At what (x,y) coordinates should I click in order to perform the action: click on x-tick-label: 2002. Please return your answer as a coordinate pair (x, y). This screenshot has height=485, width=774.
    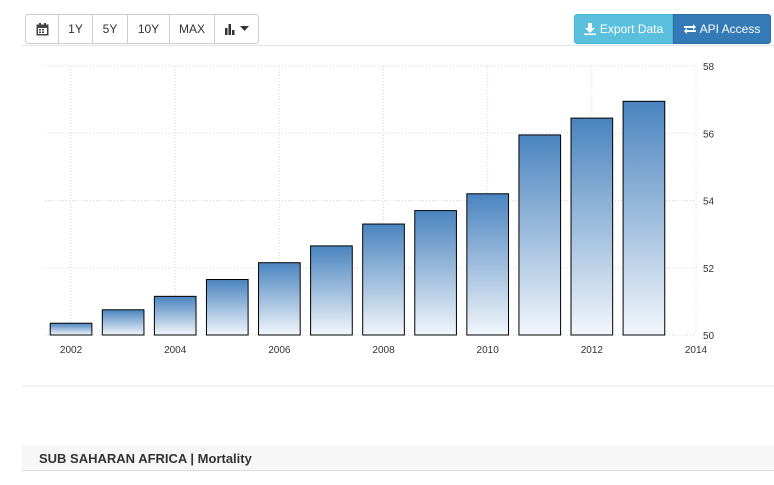
    Looking at the image, I should click on (71, 350).